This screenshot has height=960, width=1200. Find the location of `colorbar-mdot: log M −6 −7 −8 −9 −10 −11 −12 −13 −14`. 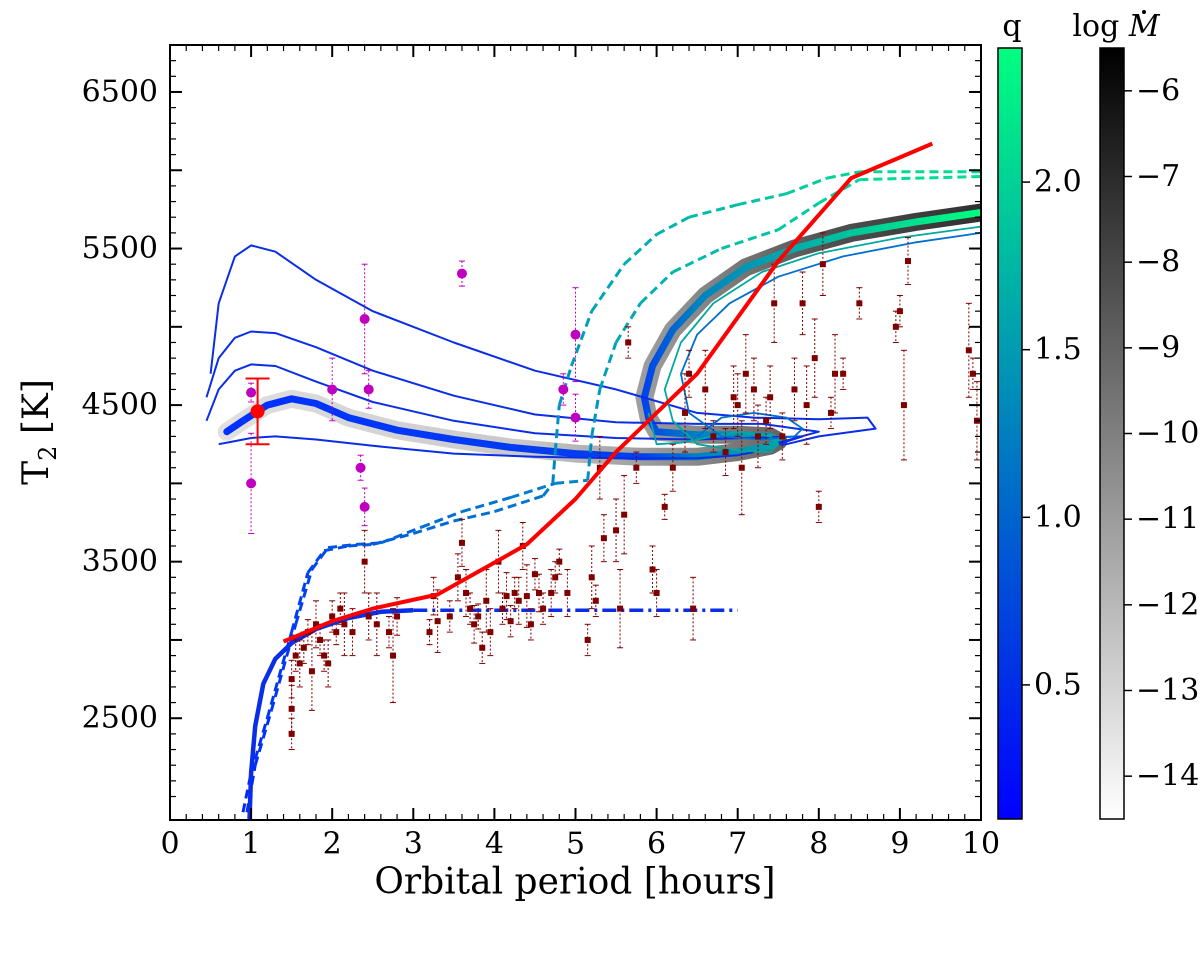

colorbar-mdot: log M −6 −7 −8 −9 −10 −11 −12 −13 −14 is located at coordinates (1135, 414).